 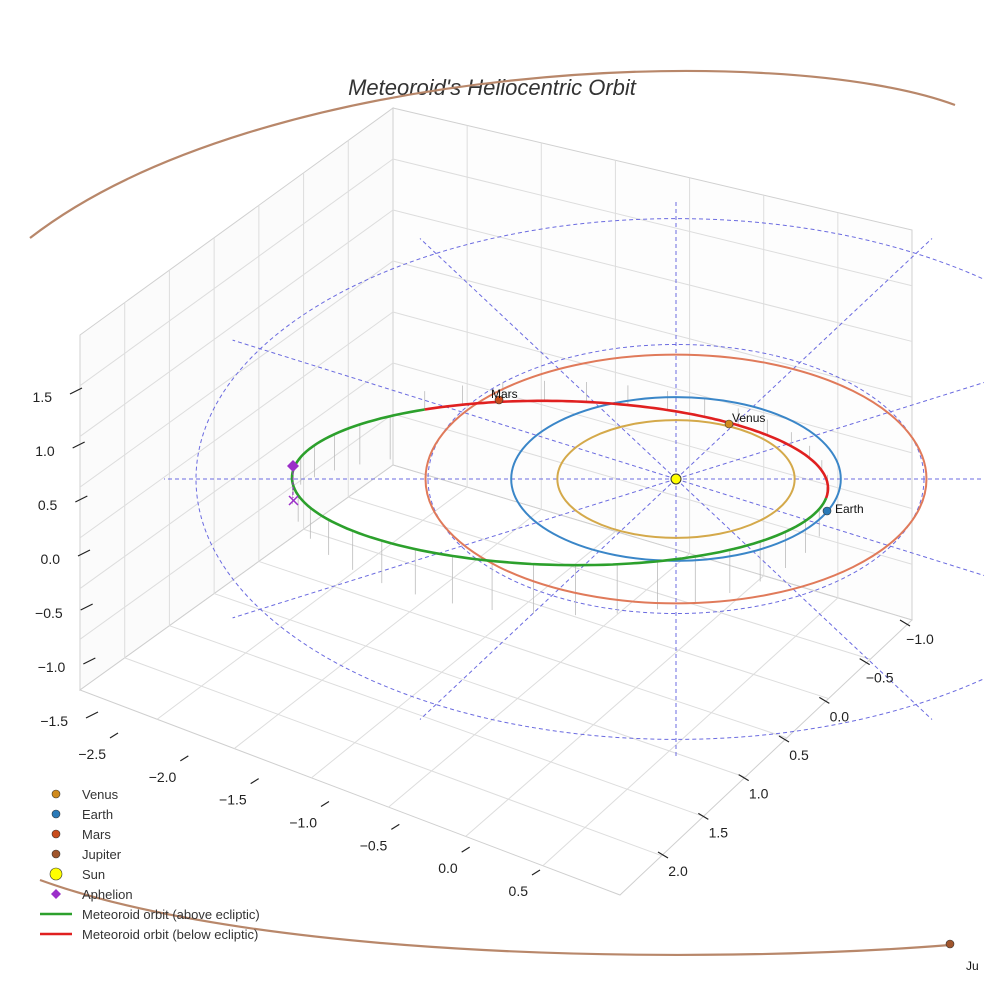 What do you see at coordinates (729, 424) in the screenshot?
I see `venus-marker` at bounding box center [729, 424].